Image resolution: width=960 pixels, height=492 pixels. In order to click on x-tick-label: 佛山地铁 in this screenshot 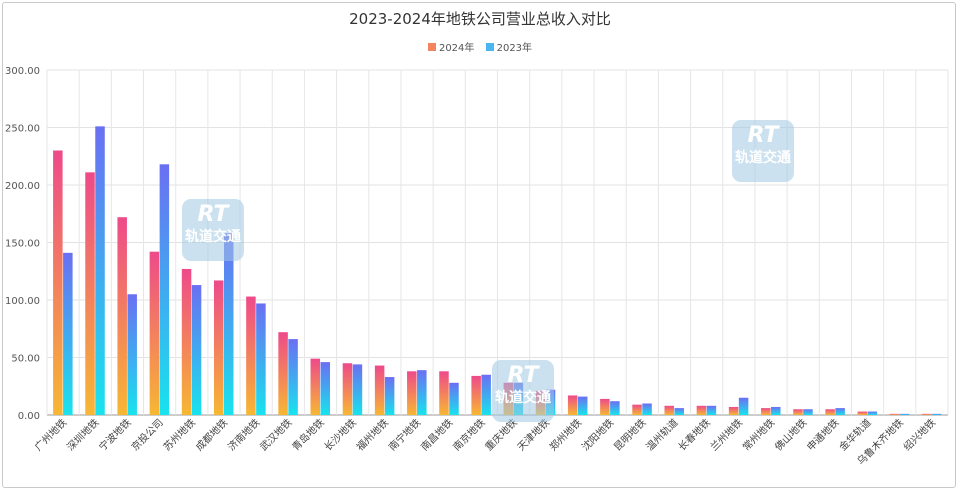, I will do `click(790, 434)`.